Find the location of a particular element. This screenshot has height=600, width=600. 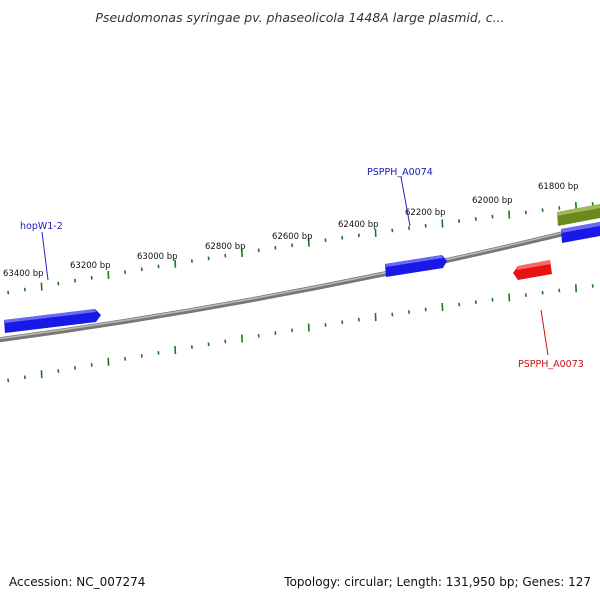

tick-label: 63200 bp is located at coordinates (90, 266).